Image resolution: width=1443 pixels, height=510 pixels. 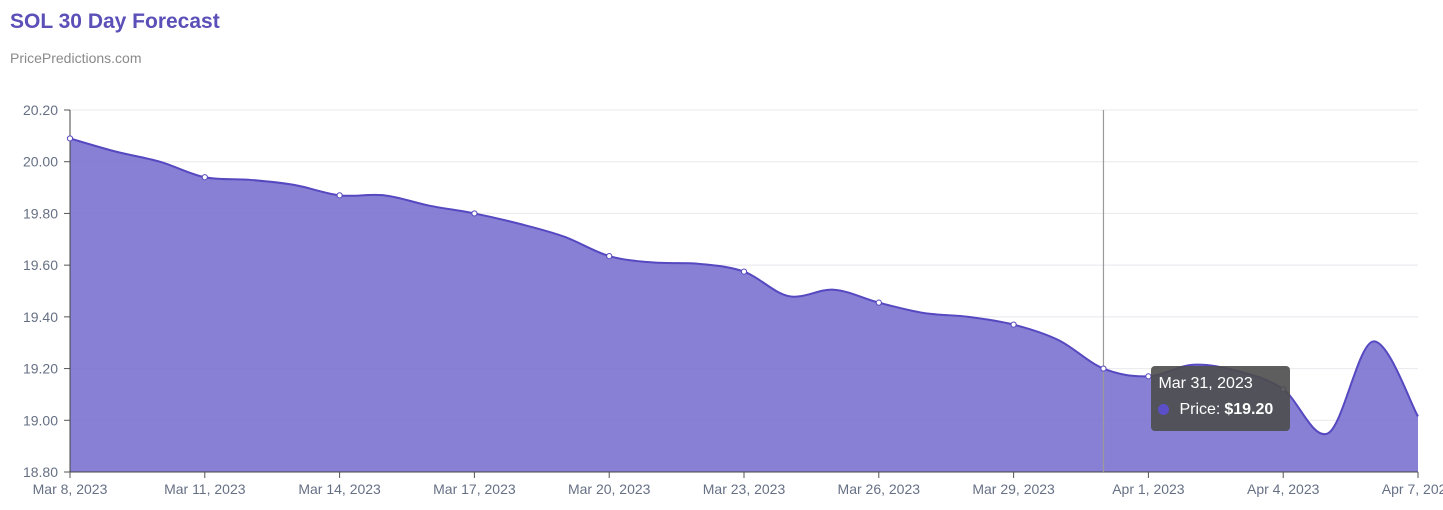 I want to click on tooltip-series-dot, so click(x=1164, y=410).